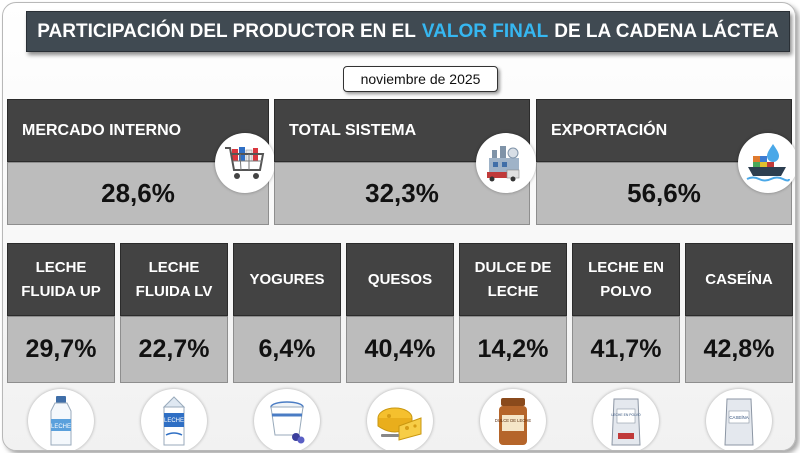 Image resolution: width=800 pixels, height=453 pixels. I want to click on jar-label-text: DULCE DE LECHE, so click(513, 420).